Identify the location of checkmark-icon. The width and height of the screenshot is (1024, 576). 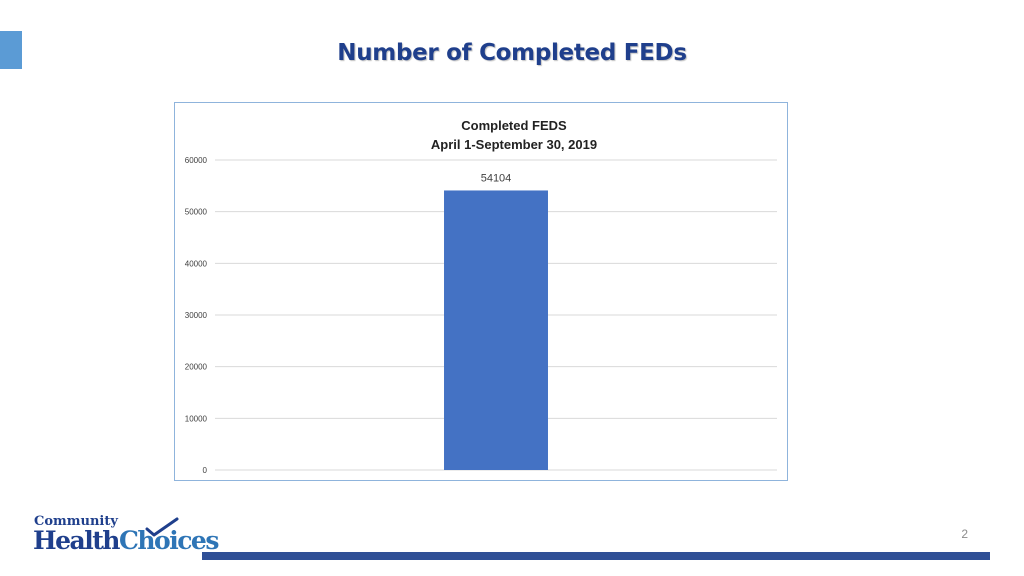
(162, 527).